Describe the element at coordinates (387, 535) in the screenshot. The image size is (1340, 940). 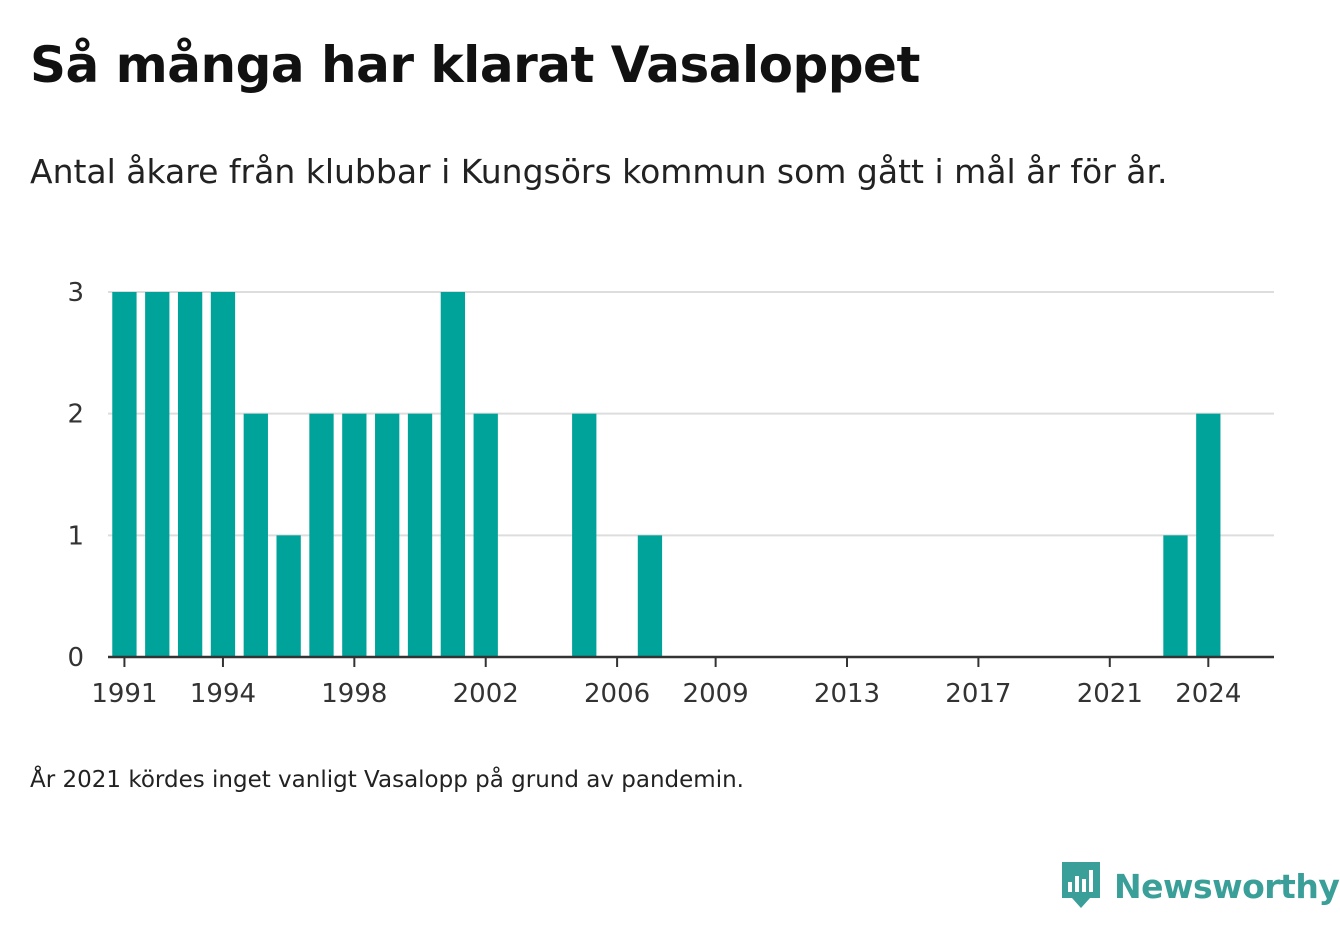
I see `bar-1999` at that location.